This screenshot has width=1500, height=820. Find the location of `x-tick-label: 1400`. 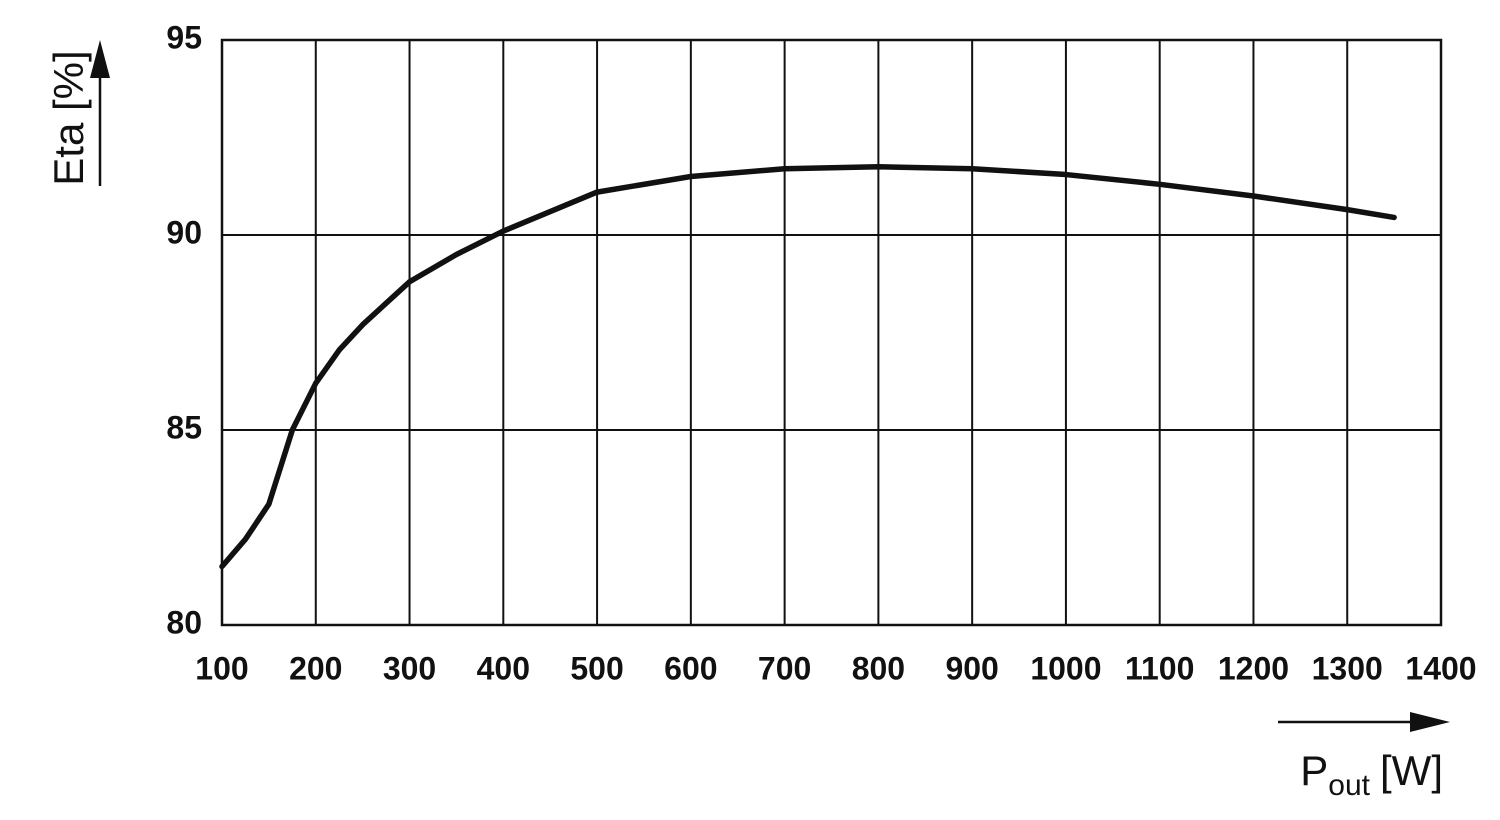

x-tick-label: 1400 is located at coordinates (1440, 668).